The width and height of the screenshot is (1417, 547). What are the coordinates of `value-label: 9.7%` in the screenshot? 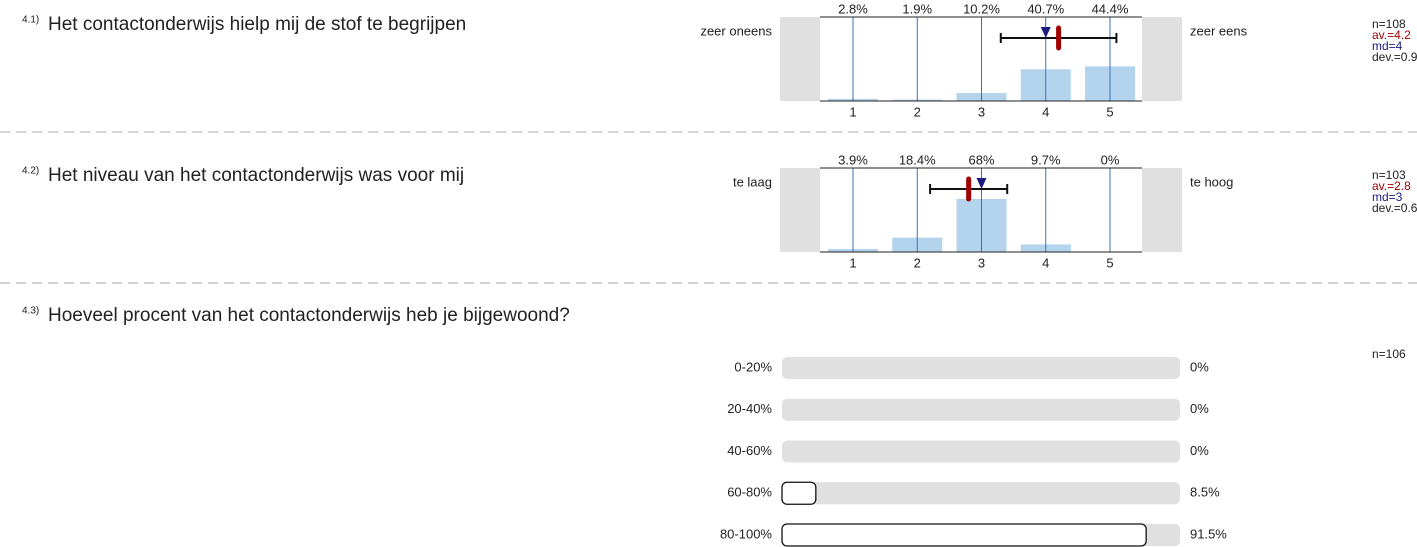 It's located at (1046, 159).